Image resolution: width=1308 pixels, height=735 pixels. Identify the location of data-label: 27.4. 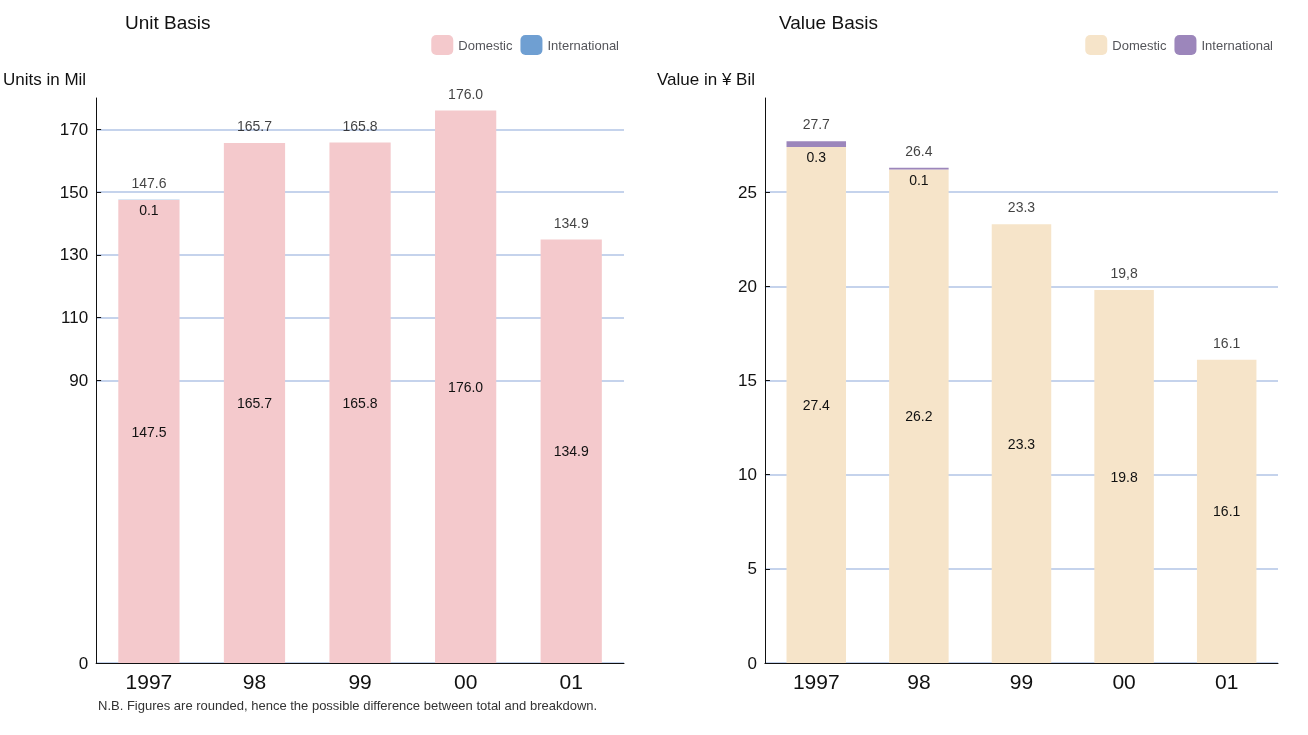
(816, 404).